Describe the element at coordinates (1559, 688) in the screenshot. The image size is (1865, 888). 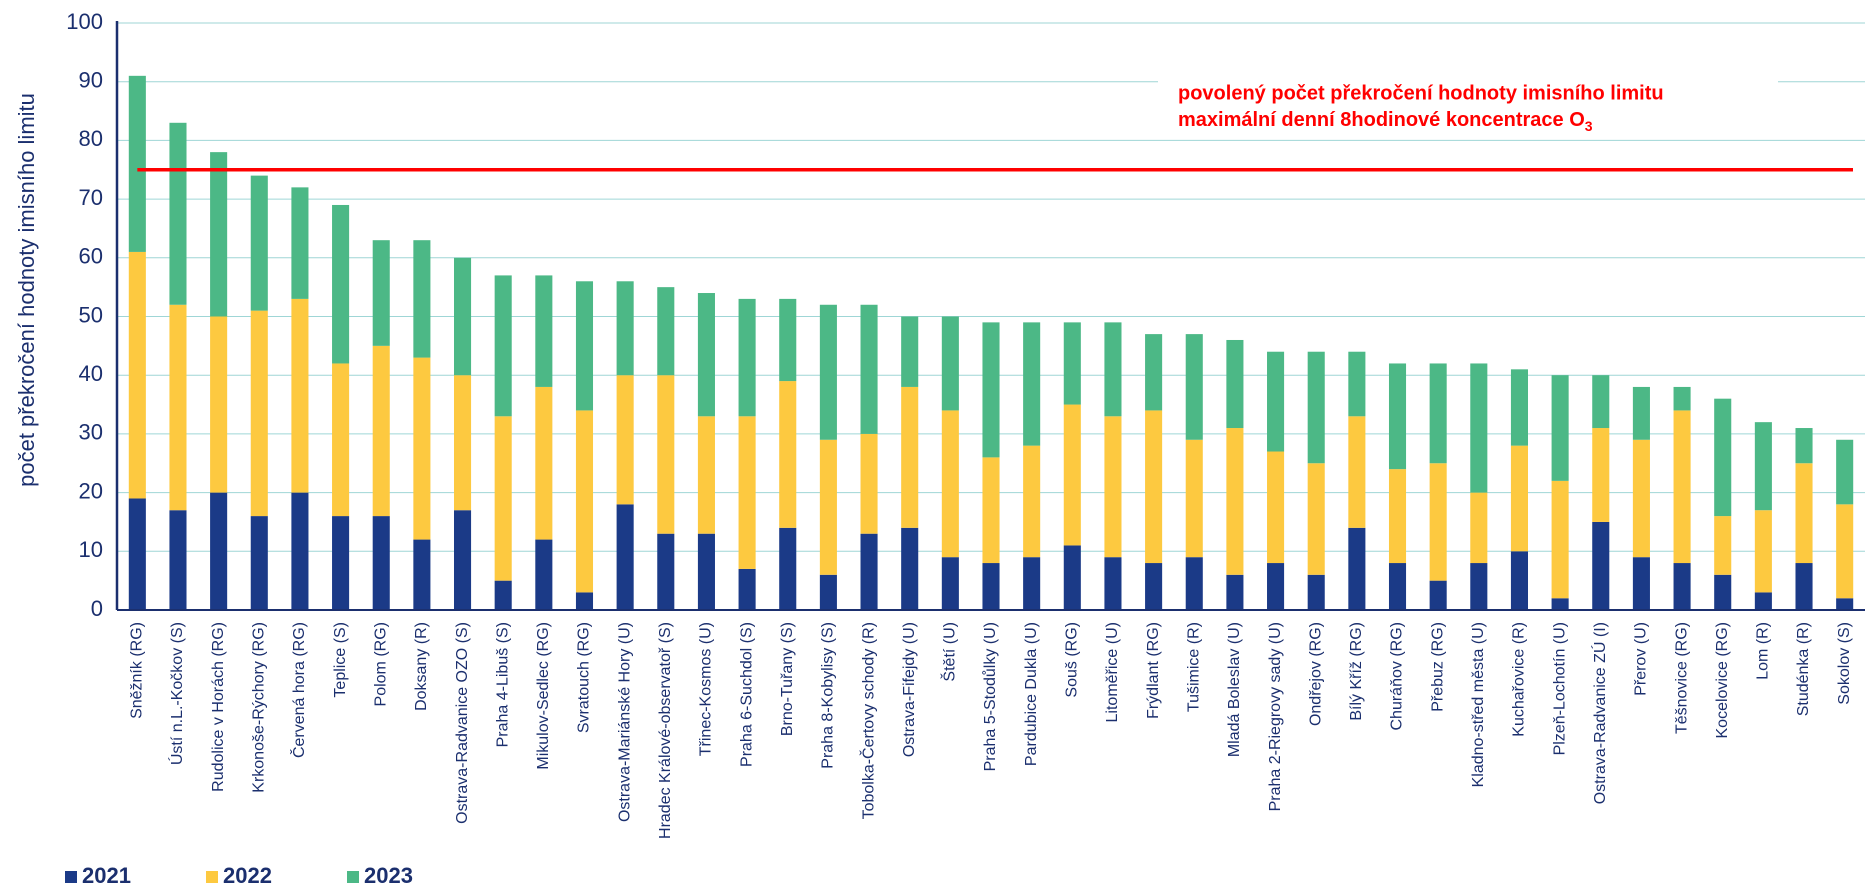
I see `x-tick-label: Plzeň-Lochotín (U)` at that location.